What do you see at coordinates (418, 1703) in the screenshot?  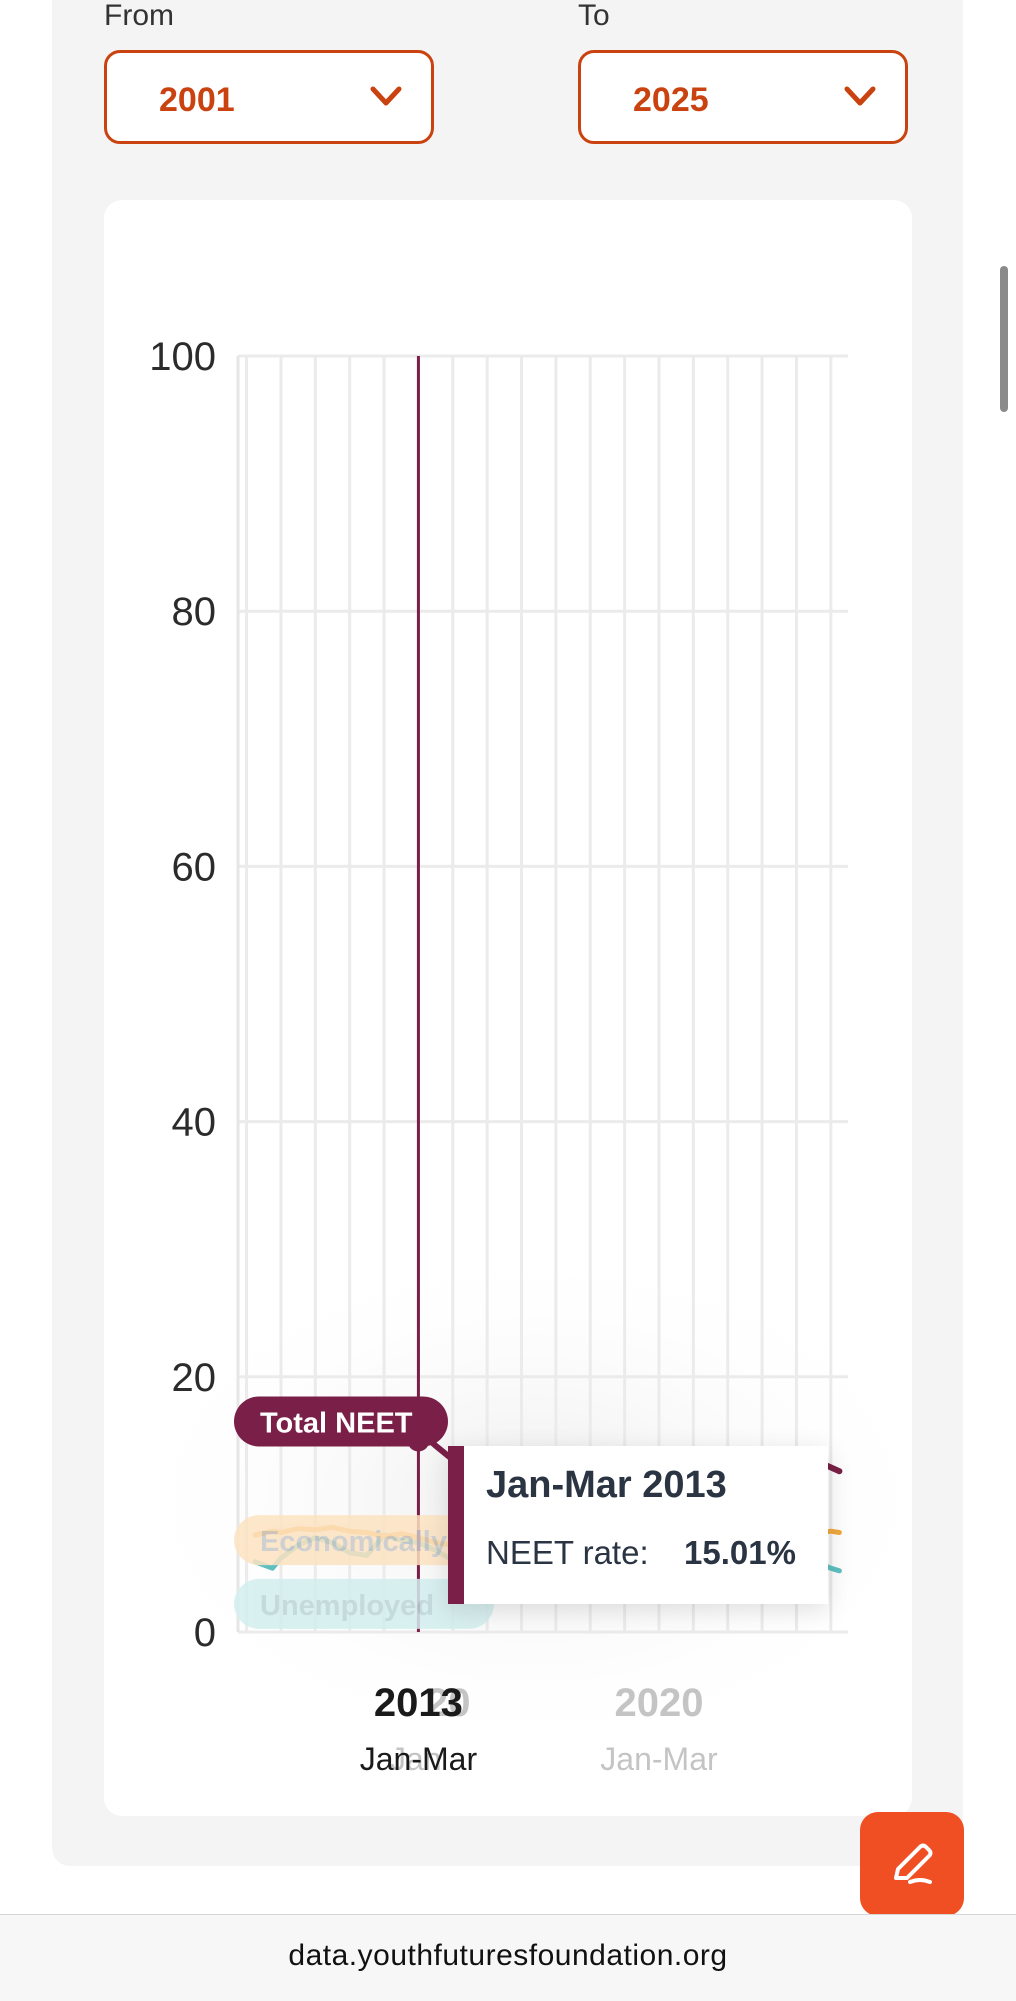 I see `x-tick-year: 2013` at bounding box center [418, 1703].